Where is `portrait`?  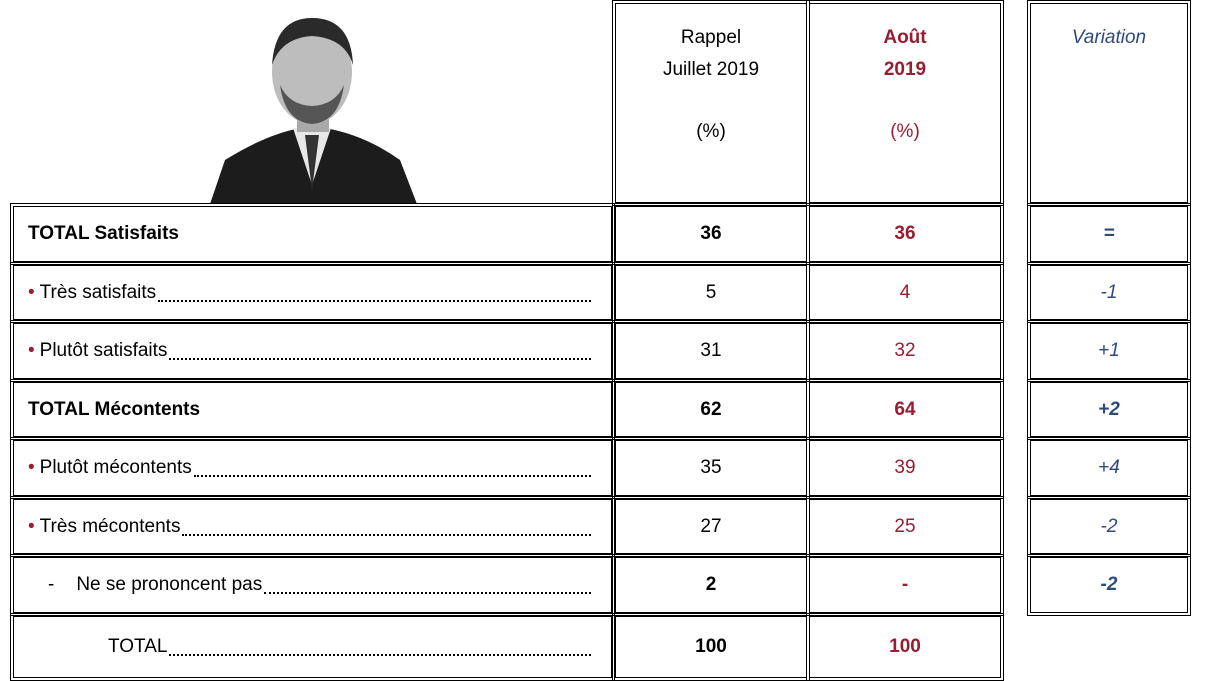
portrait is located at coordinates (313, 111).